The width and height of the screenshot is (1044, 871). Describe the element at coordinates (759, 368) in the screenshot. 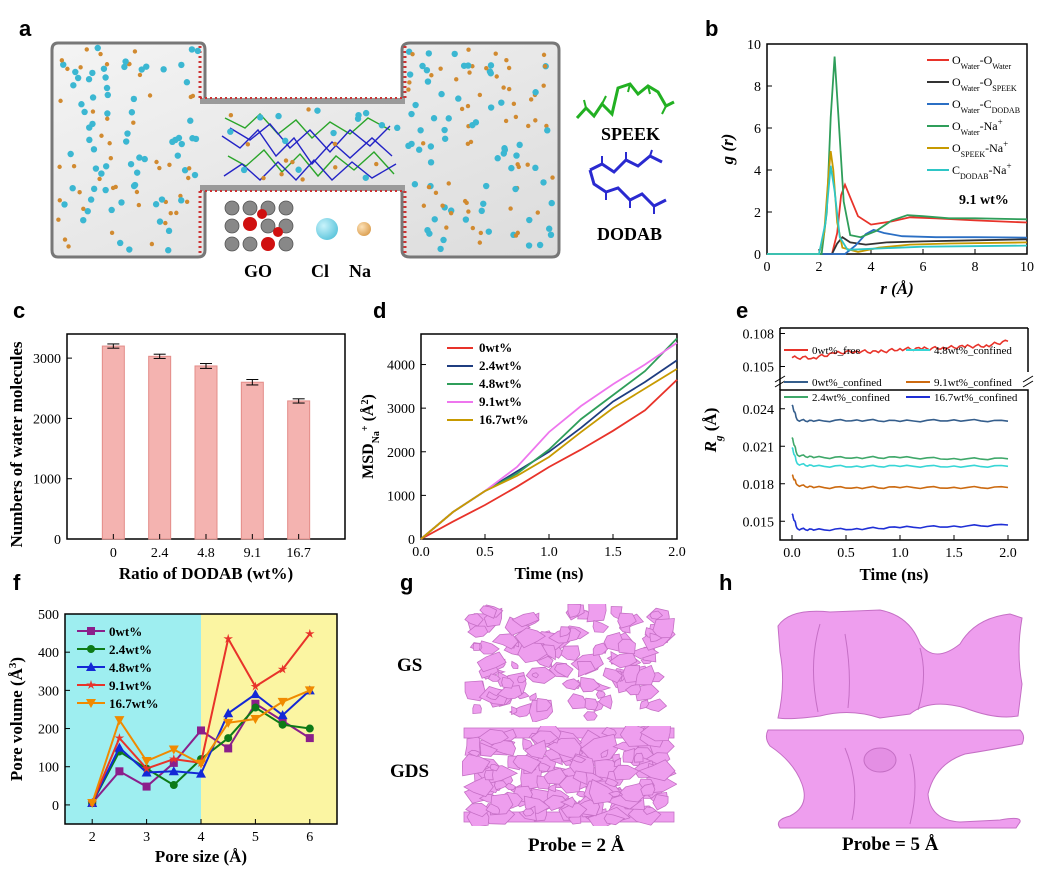

I see `y-tick-label: 0.105` at that location.